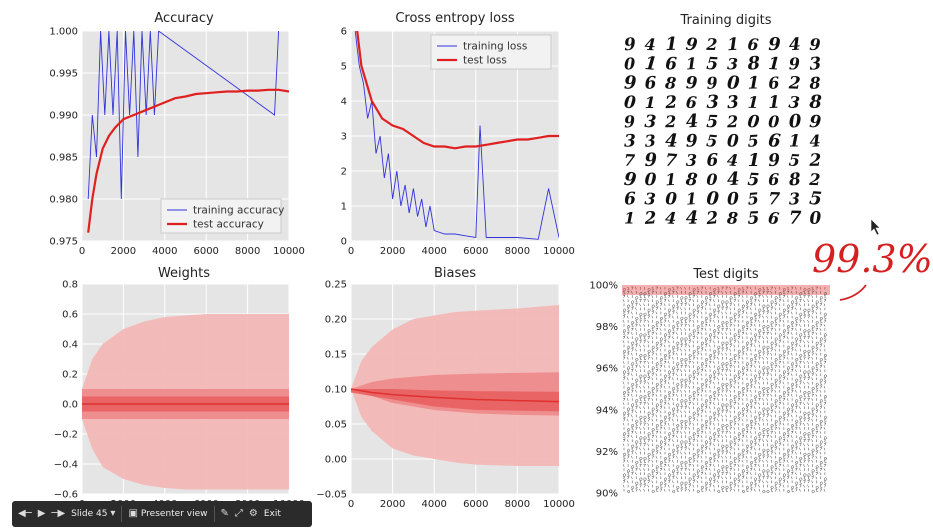 The height and width of the screenshot is (531, 933). Describe the element at coordinates (93, 514) in the screenshot. I see `slide-selector: Slide 45 ▾` at that location.